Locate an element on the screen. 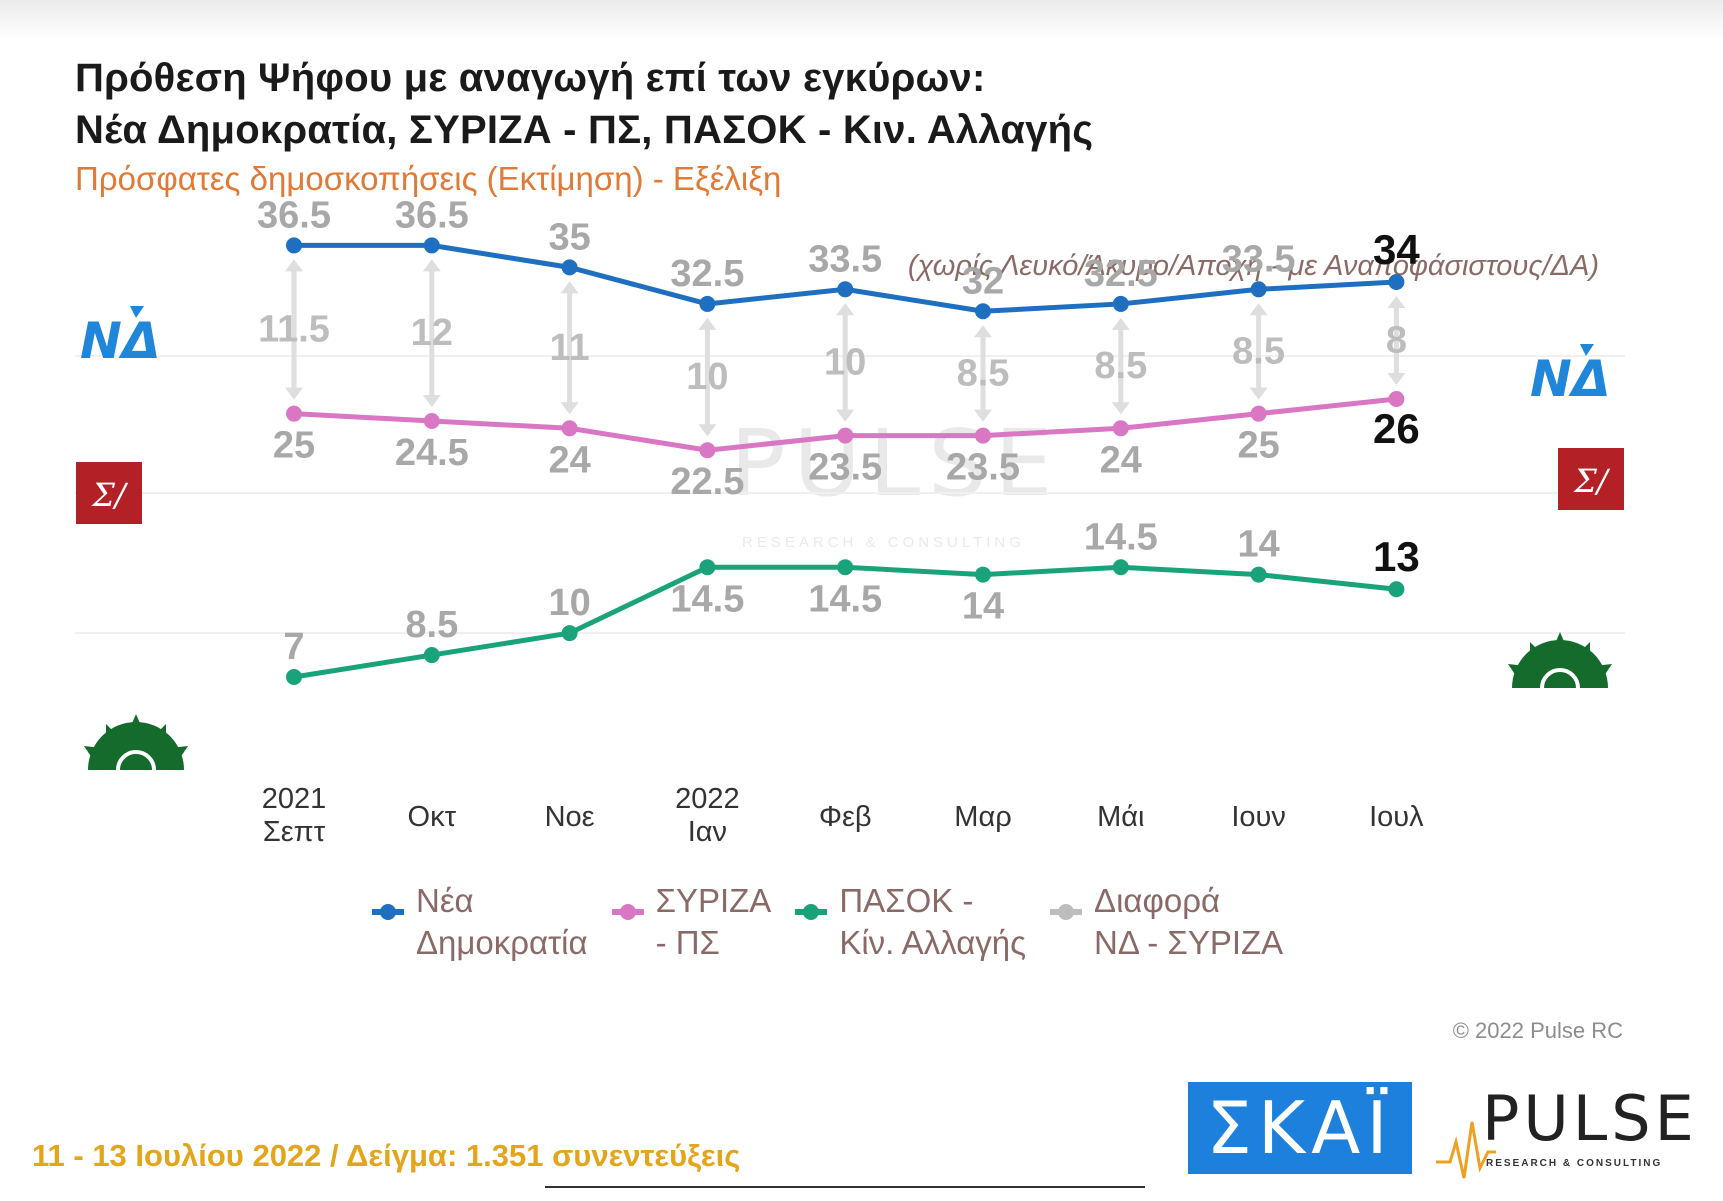 The image size is (1723, 1201). x-tick-label: Μάι is located at coordinates (1120, 817).